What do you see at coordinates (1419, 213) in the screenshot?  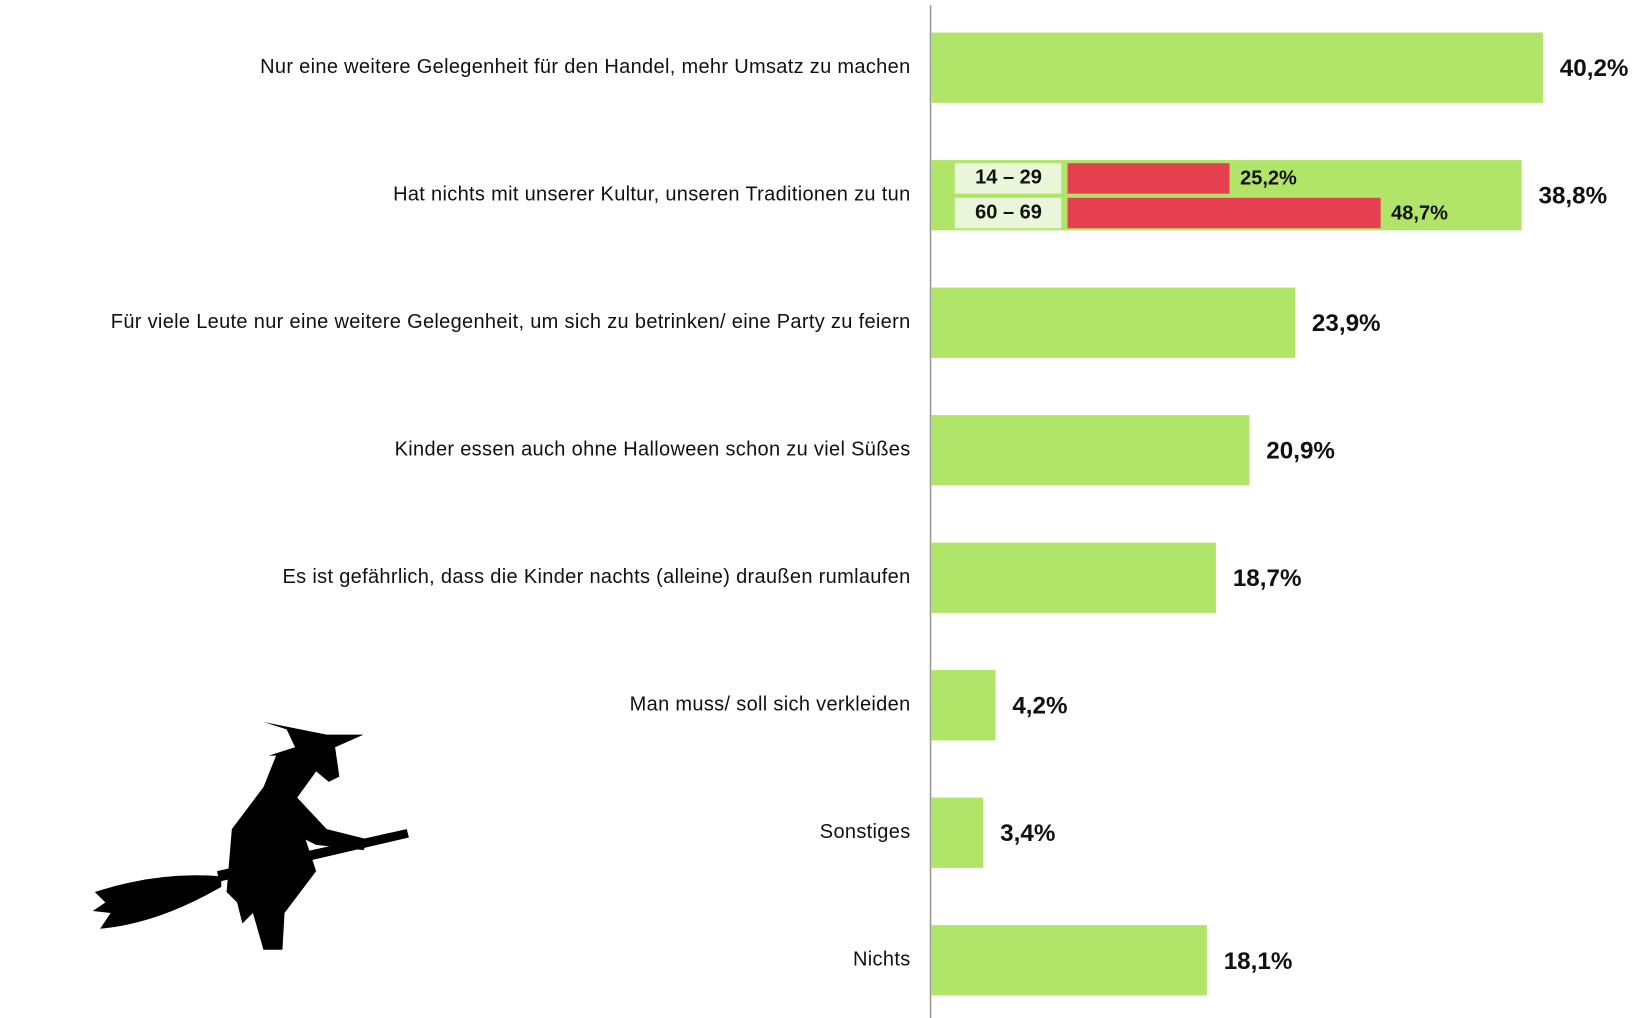 I see `inset-value-label: 48,7%` at bounding box center [1419, 213].